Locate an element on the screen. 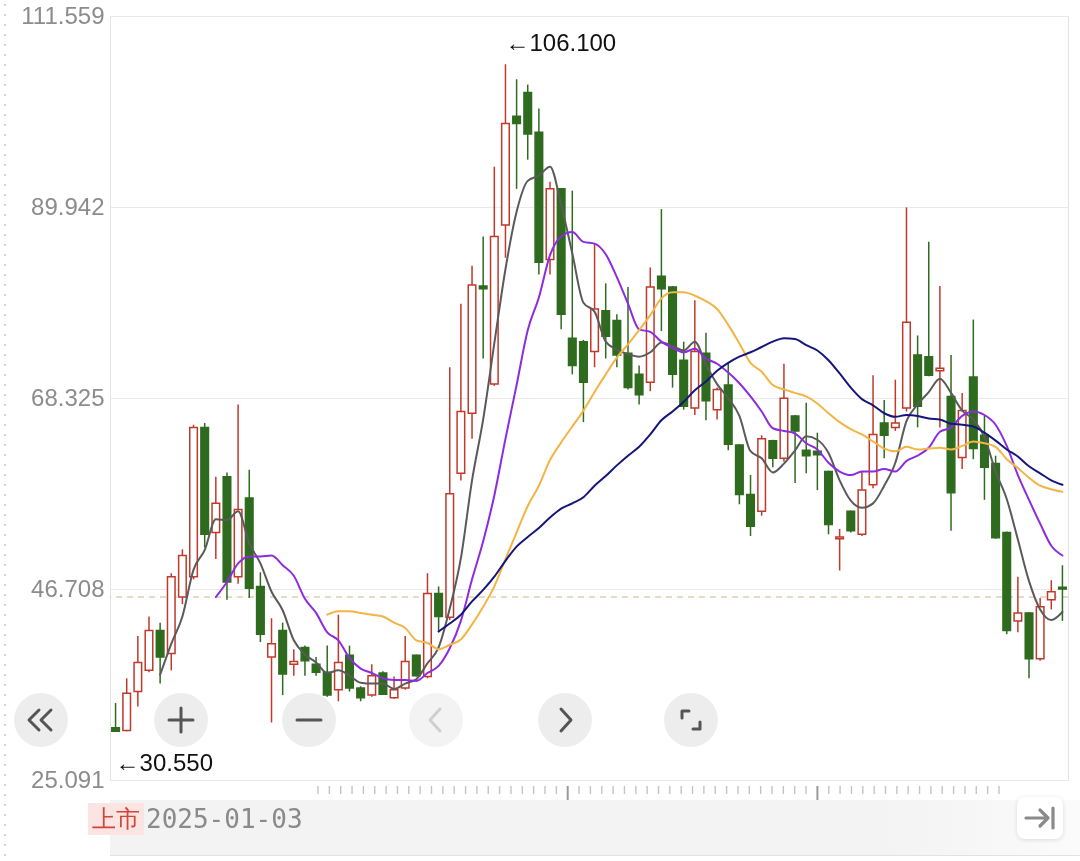  y-tick-label: 89.942 is located at coordinates (68, 206).